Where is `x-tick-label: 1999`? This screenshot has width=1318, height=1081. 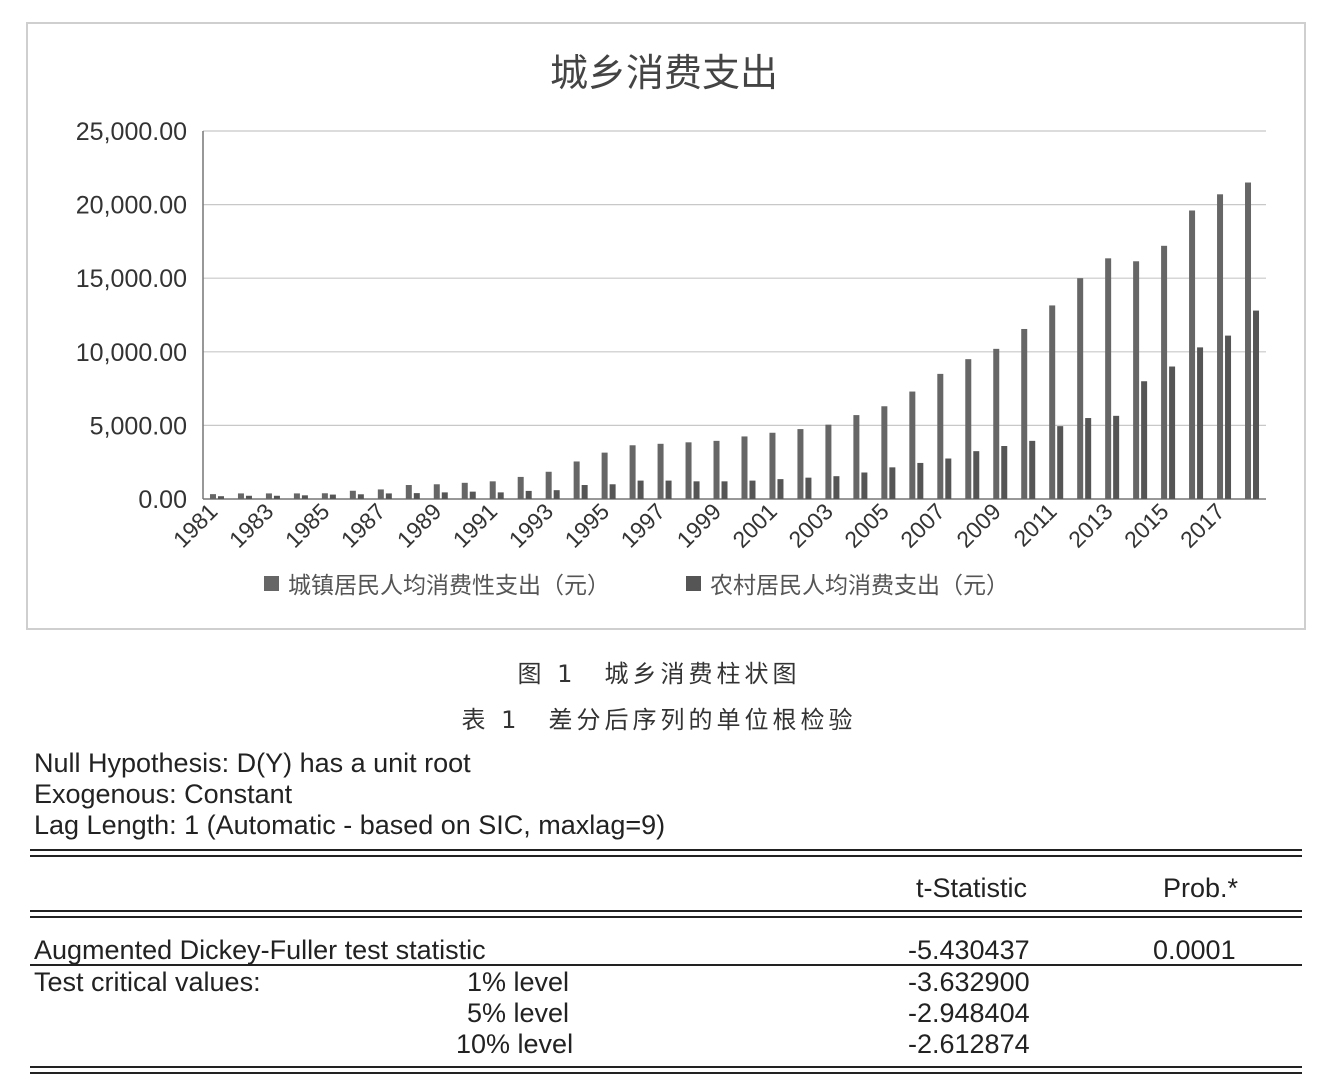 x-tick-label: 1999 is located at coordinates (698, 525).